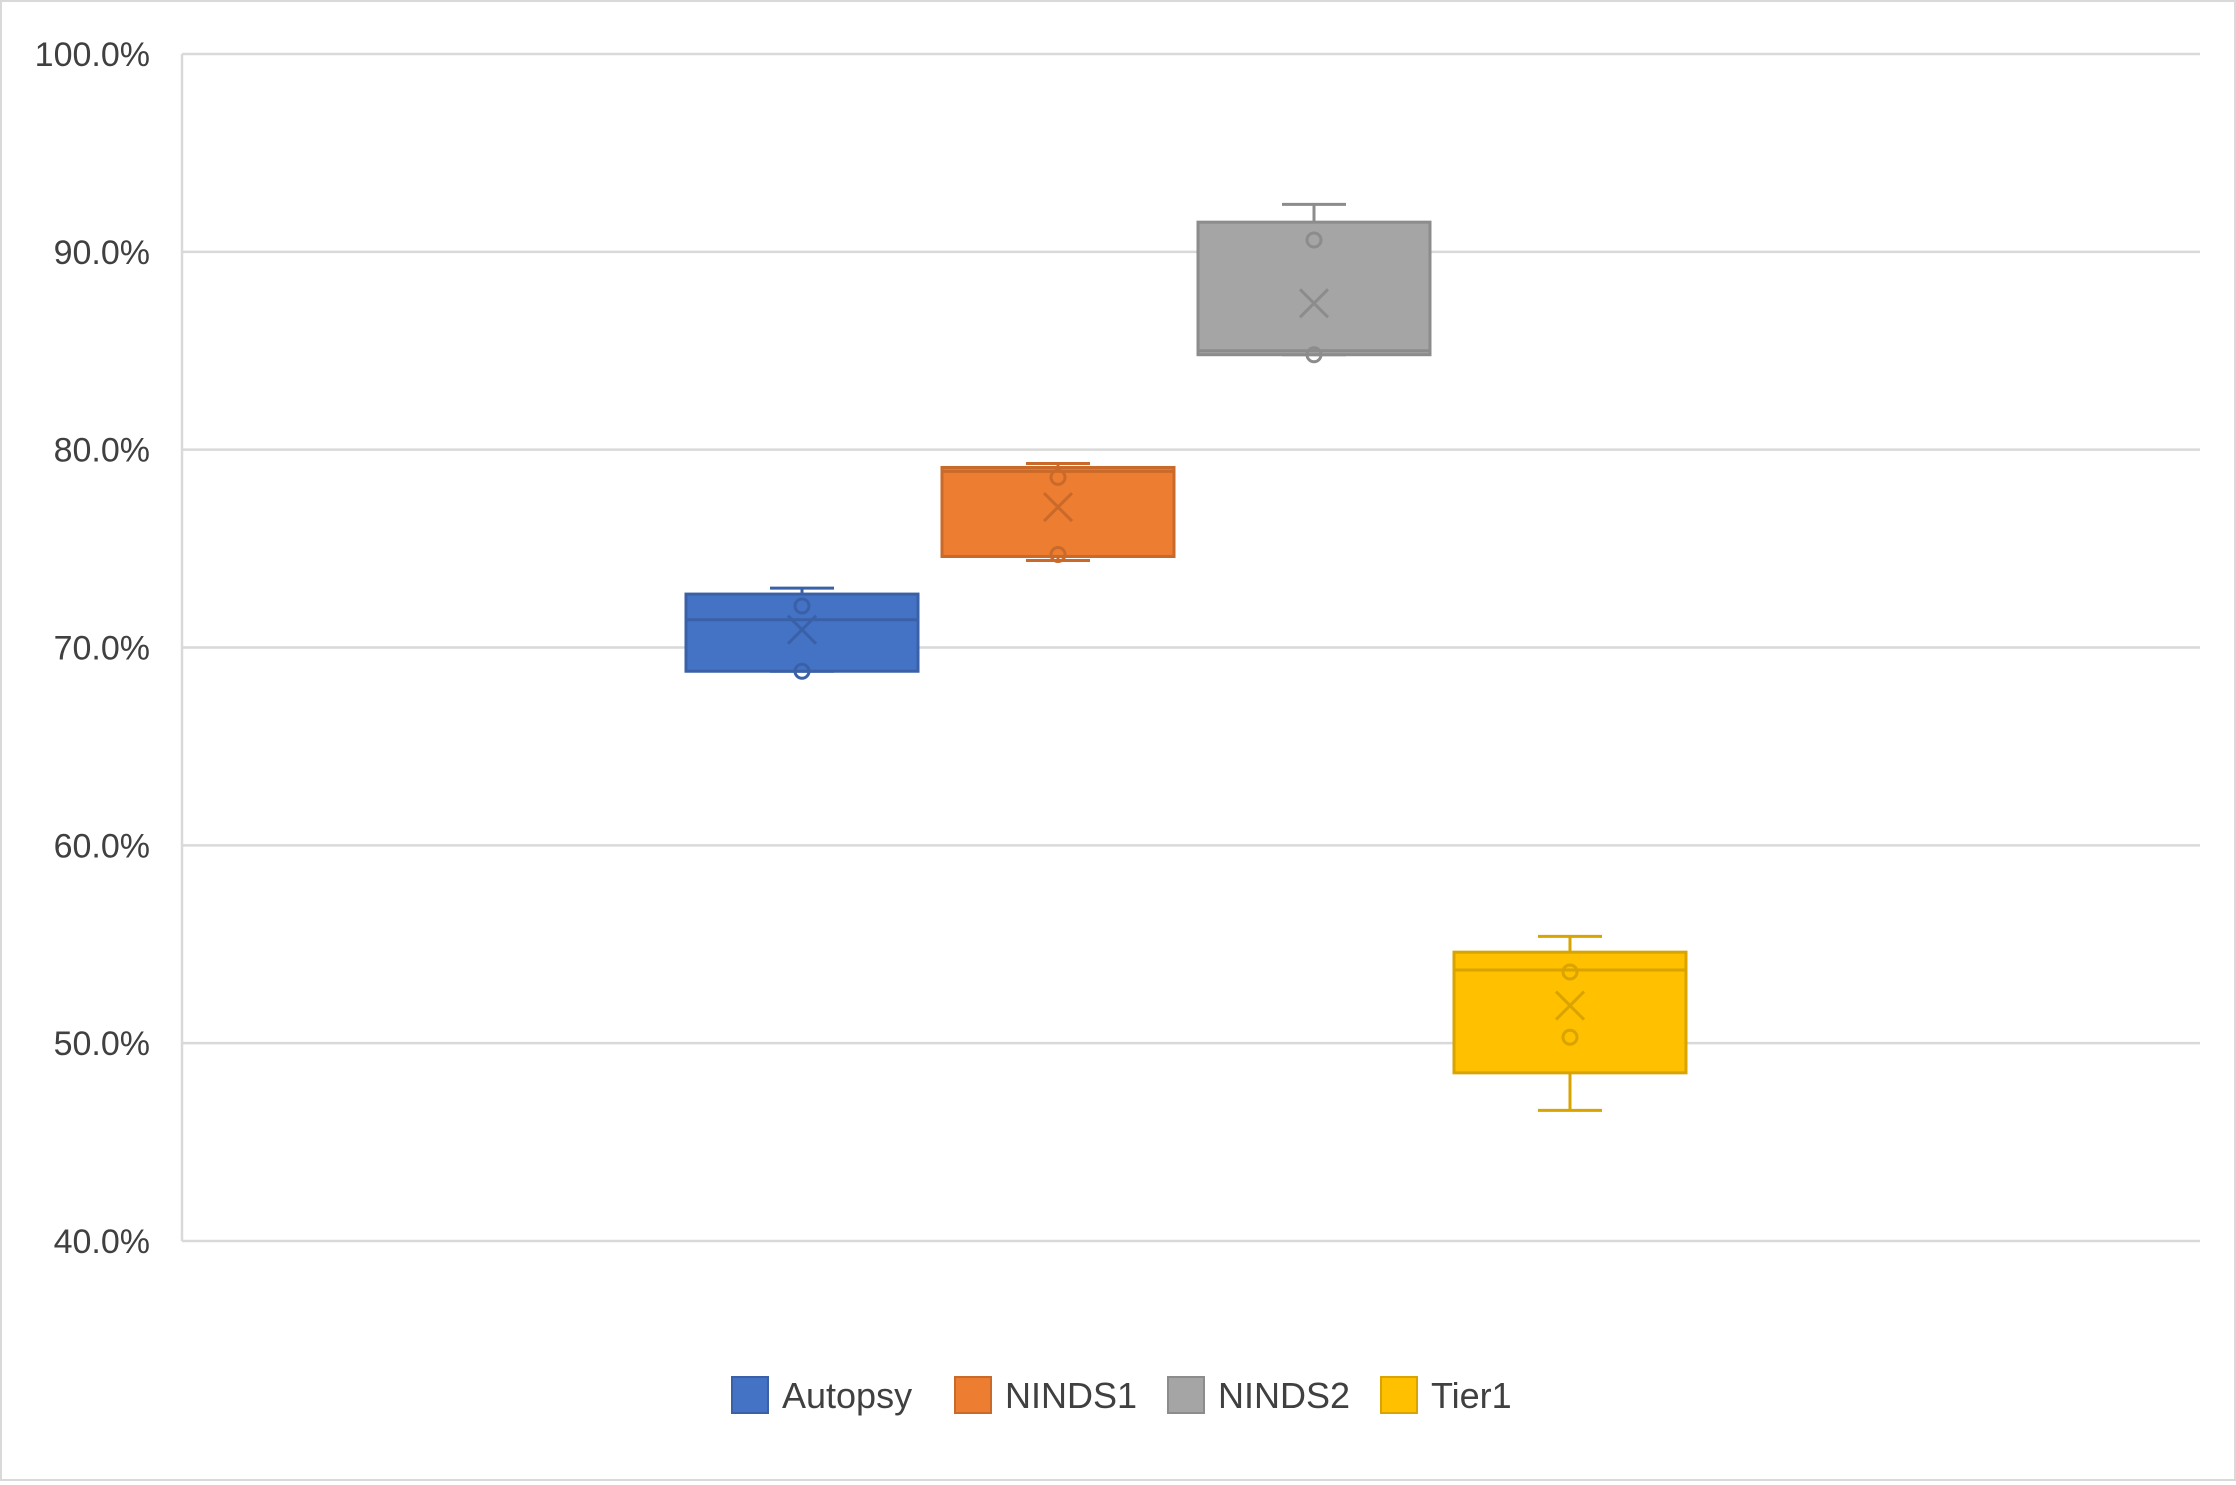  Describe the element at coordinates (102, 1044) in the screenshot. I see `y-tick-label: 50.0%` at that location.